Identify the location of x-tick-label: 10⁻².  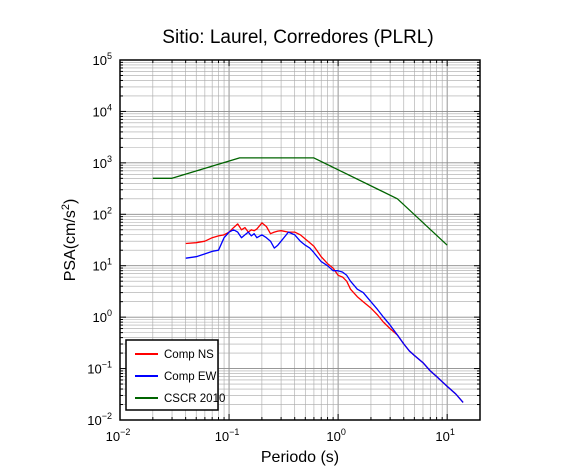
(118, 435).